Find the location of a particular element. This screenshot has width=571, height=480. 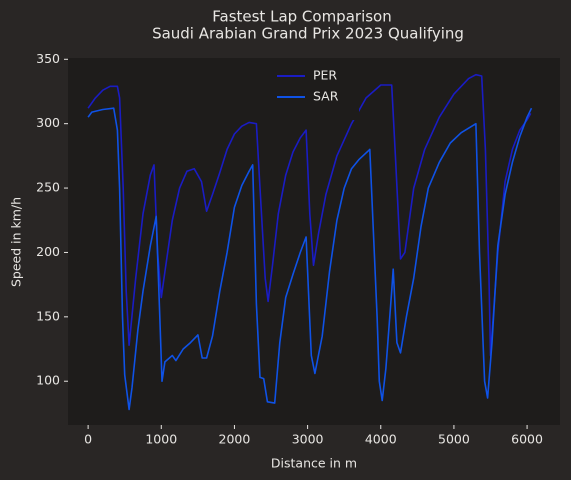

legend-label: PER is located at coordinates (325, 75).